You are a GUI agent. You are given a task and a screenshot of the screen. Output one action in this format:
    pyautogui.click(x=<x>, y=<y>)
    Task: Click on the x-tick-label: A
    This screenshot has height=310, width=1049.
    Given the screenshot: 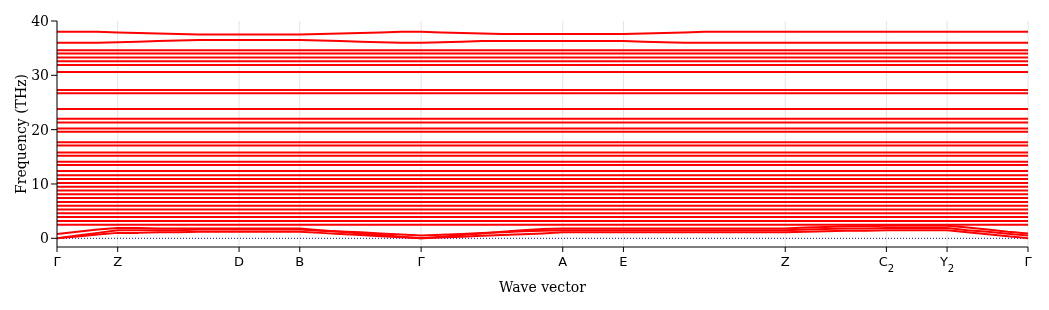 What is the action you would take?
    pyautogui.click(x=563, y=261)
    